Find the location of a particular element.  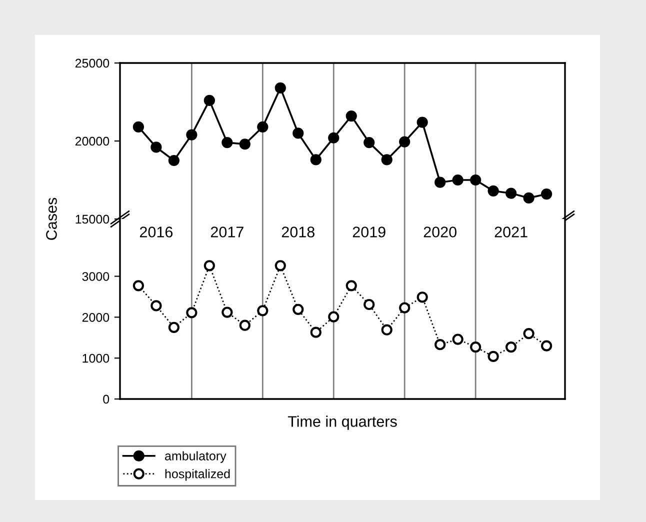

x-axis-title: Time in quarters is located at coordinates (342, 423).